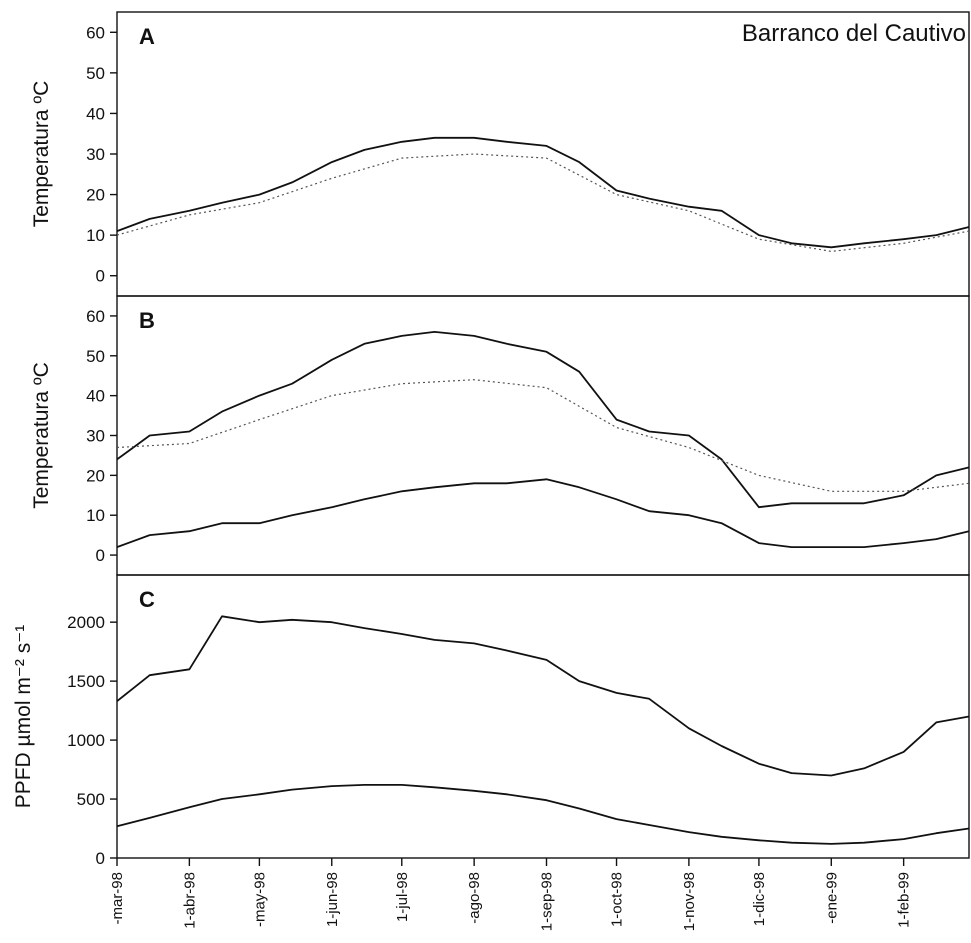  What do you see at coordinates (147, 599) in the screenshot?
I see `panel-letter: C` at bounding box center [147, 599].